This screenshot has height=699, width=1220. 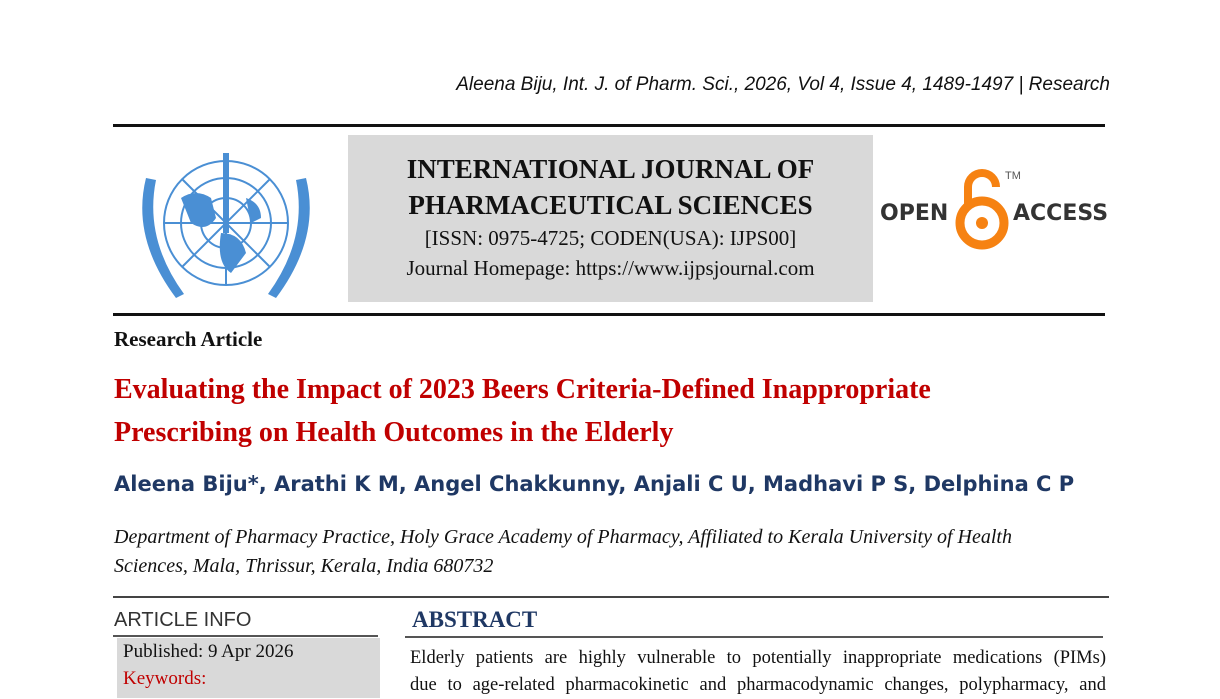 What do you see at coordinates (610, 169) in the screenshot?
I see `journal-name-line1: INTERNATIONAL JOURNAL OF` at bounding box center [610, 169].